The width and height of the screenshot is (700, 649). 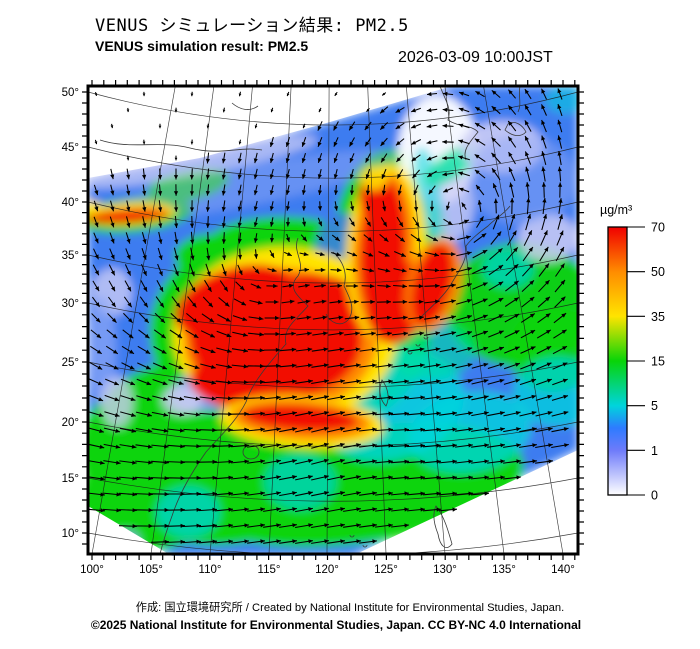 What do you see at coordinates (70, 304) in the screenshot?
I see `lat-axis-label: 30°` at bounding box center [70, 304].